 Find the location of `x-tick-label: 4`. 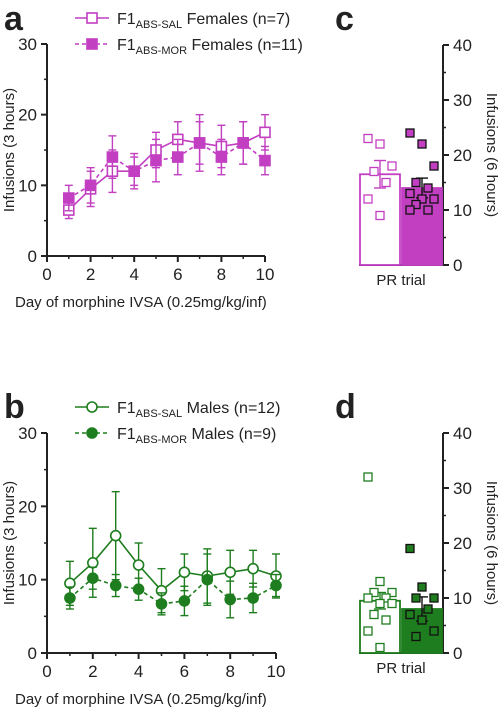

x-tick-label: 4 is located at coordinates (138, 671).